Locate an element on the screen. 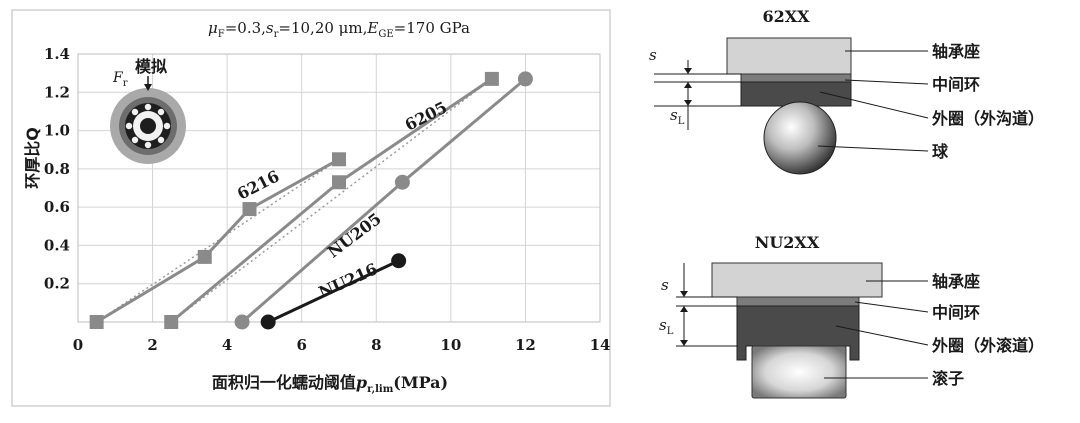 The image size is (1080, 423). y-tick-label: 1.4 is located at coordinates (57, 54).